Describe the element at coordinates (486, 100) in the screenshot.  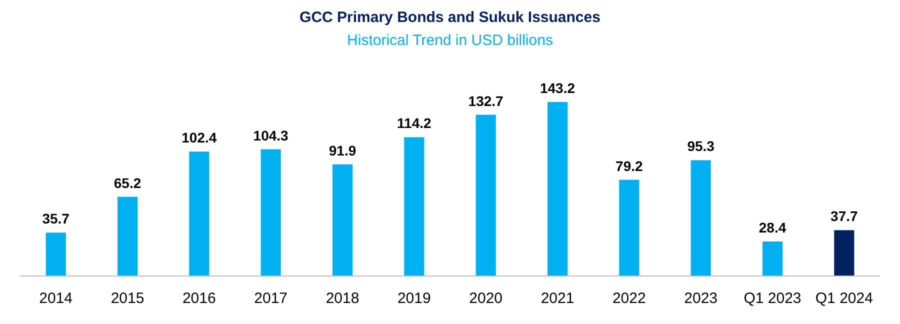
I see `data-label: 132.7` at that location.